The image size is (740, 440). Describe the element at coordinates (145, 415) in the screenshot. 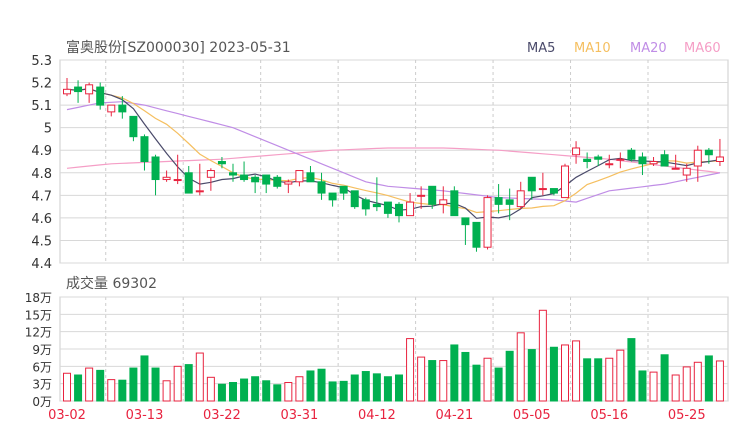

I see `date-label: 03-13` at that location.